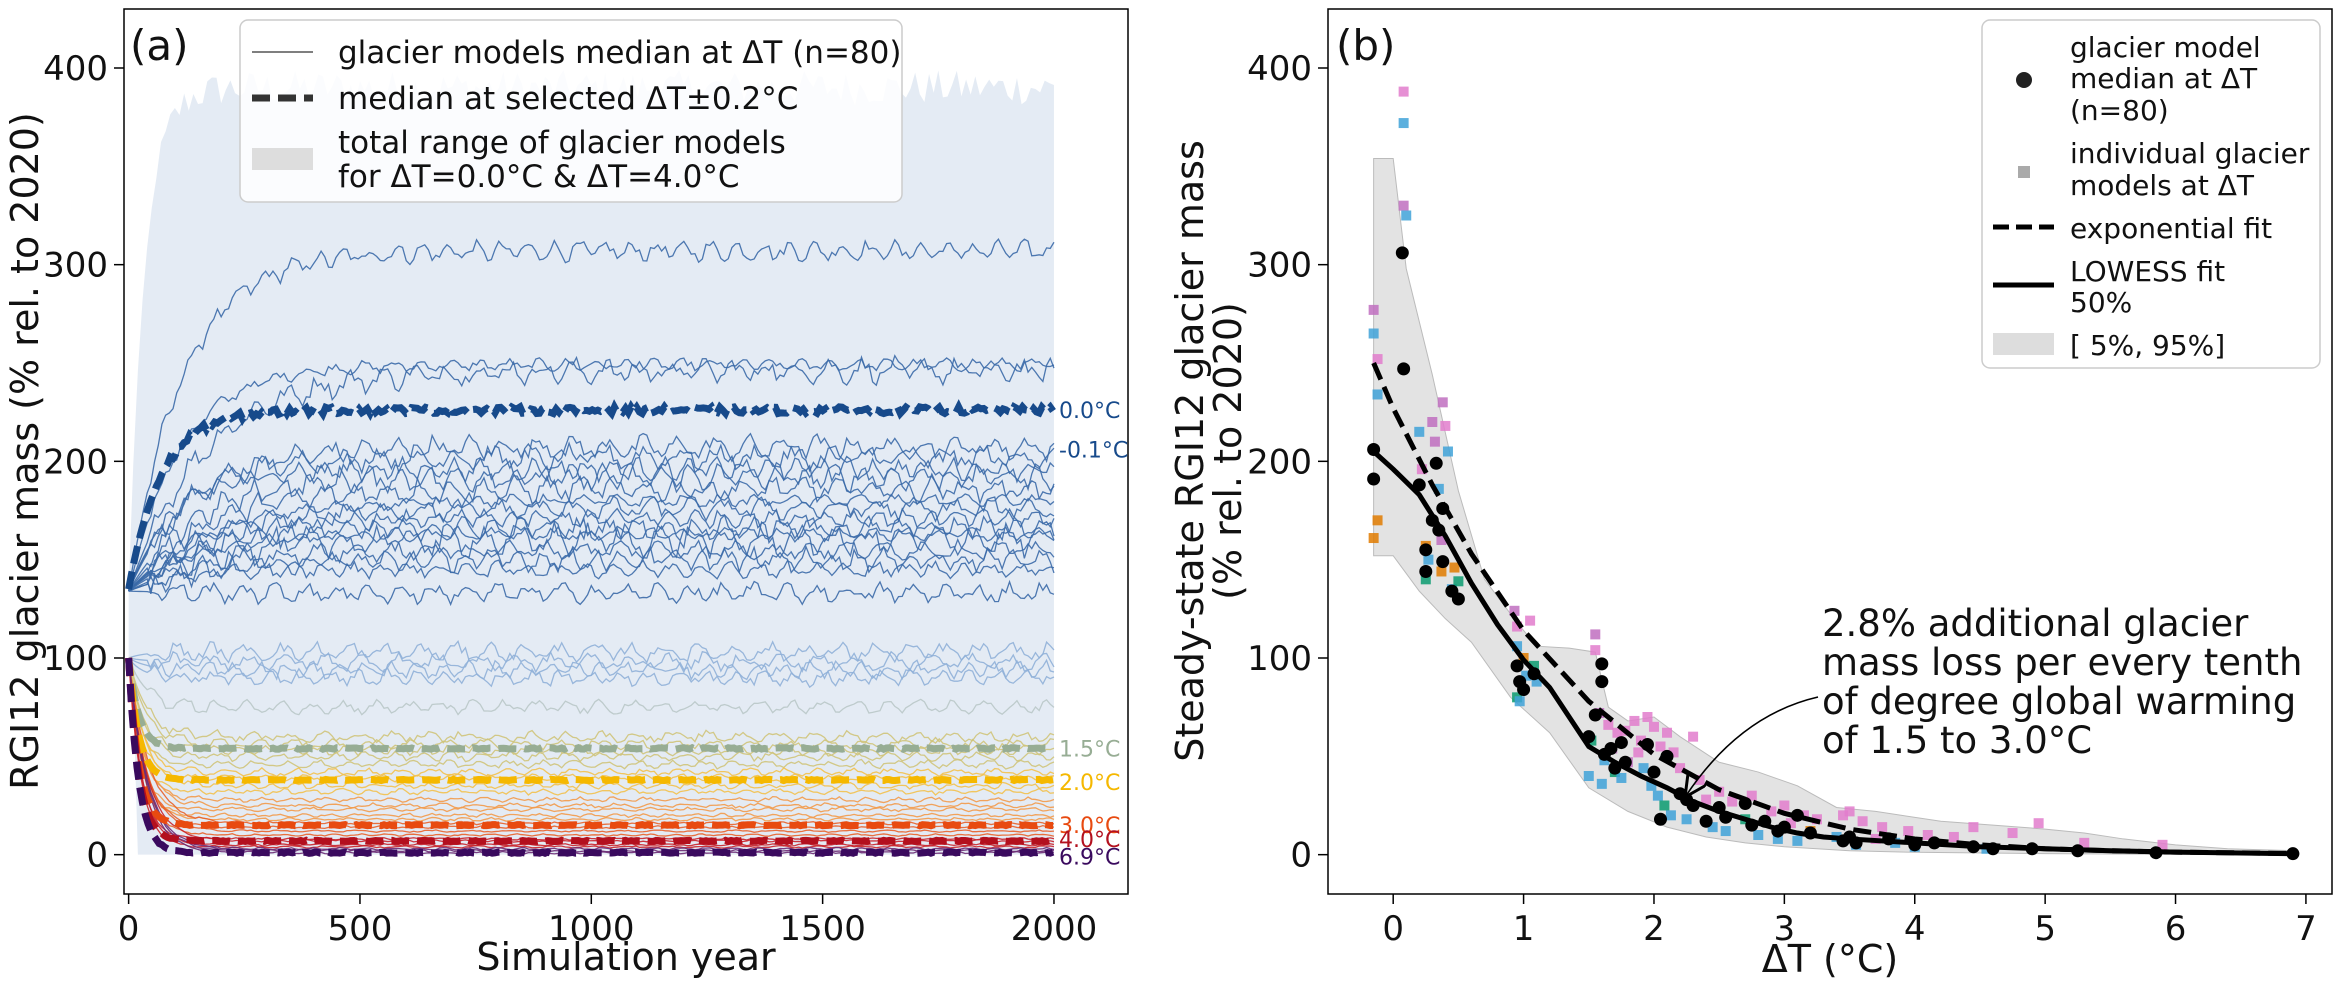 Image resolution: width=2341 pixels, height=989 pixels. What do you see at coordinates (2059, 701) in the screenshot?
I see `annotation-line-3: of degree global warming` at bounding box center [2059, 701].